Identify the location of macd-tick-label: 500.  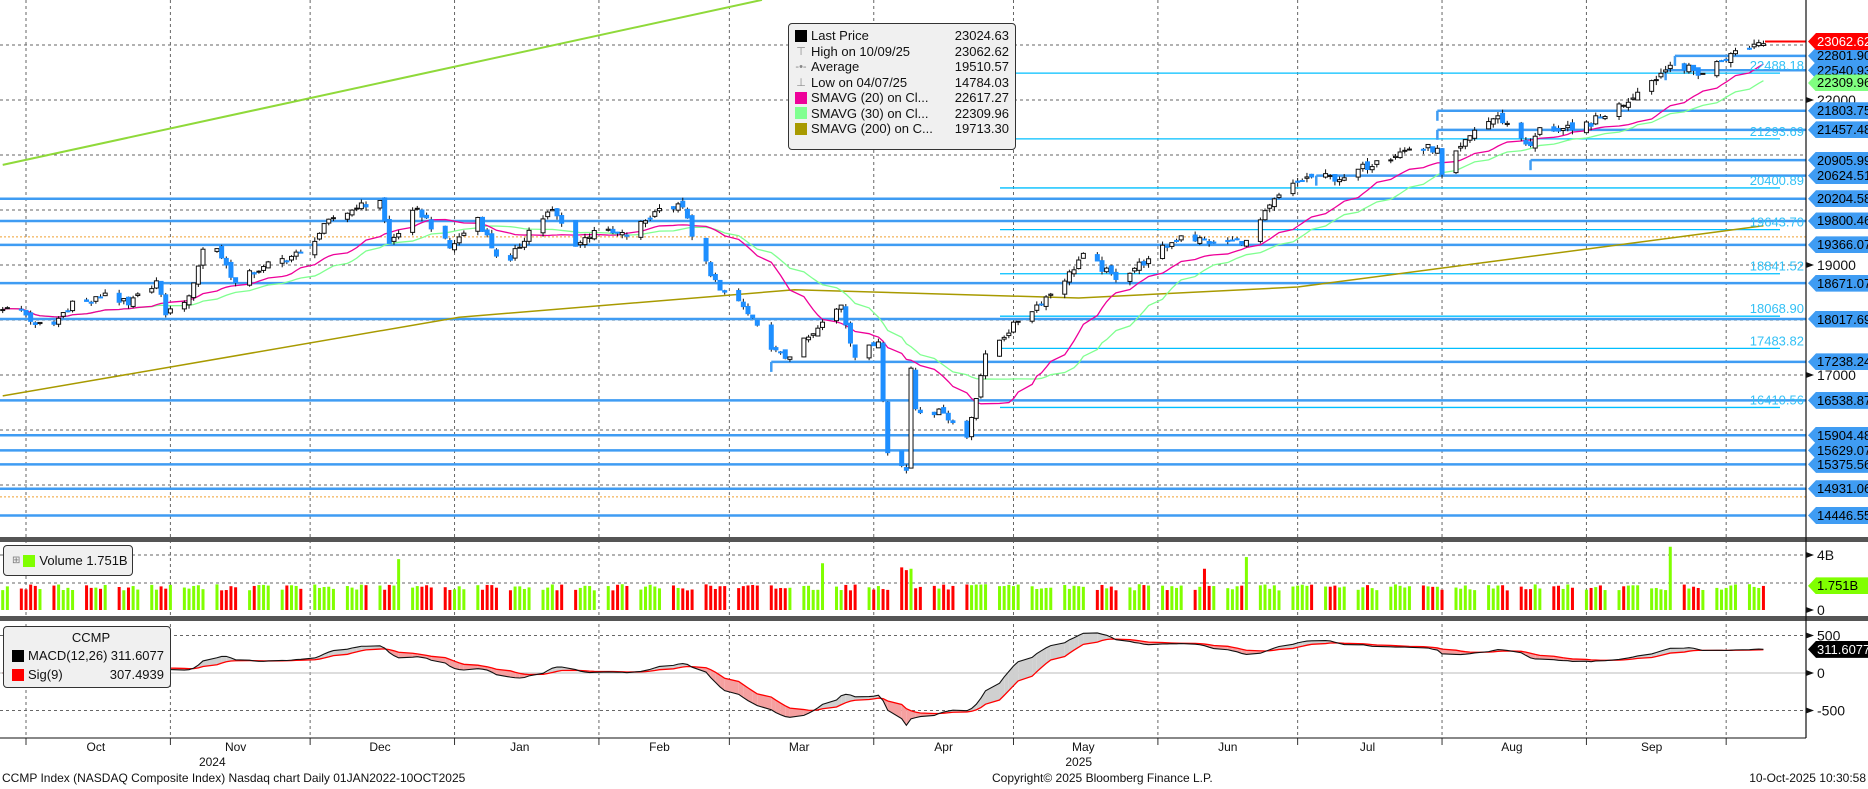
(1829, 636).